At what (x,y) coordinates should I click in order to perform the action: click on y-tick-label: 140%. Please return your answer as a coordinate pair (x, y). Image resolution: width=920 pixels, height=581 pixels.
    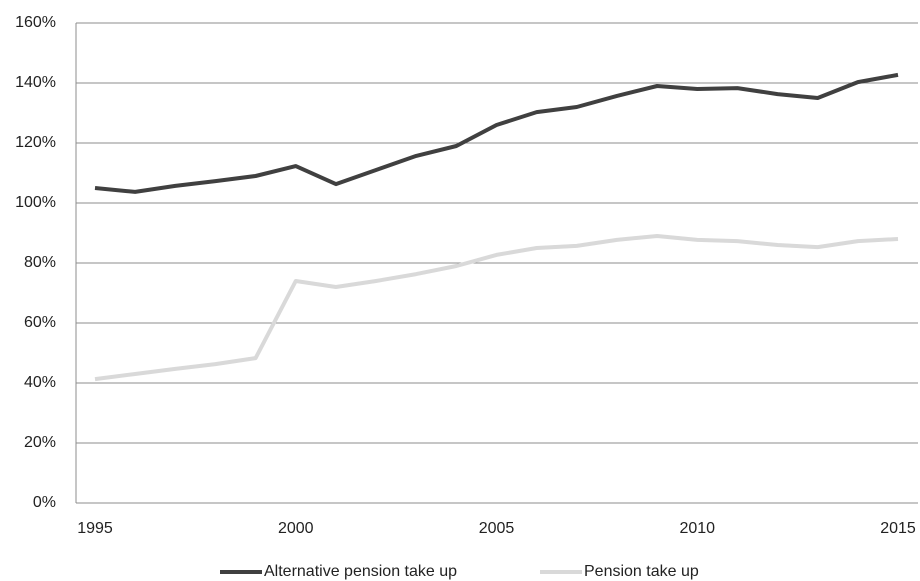
    Looking at the image, I should click on (35, 82).